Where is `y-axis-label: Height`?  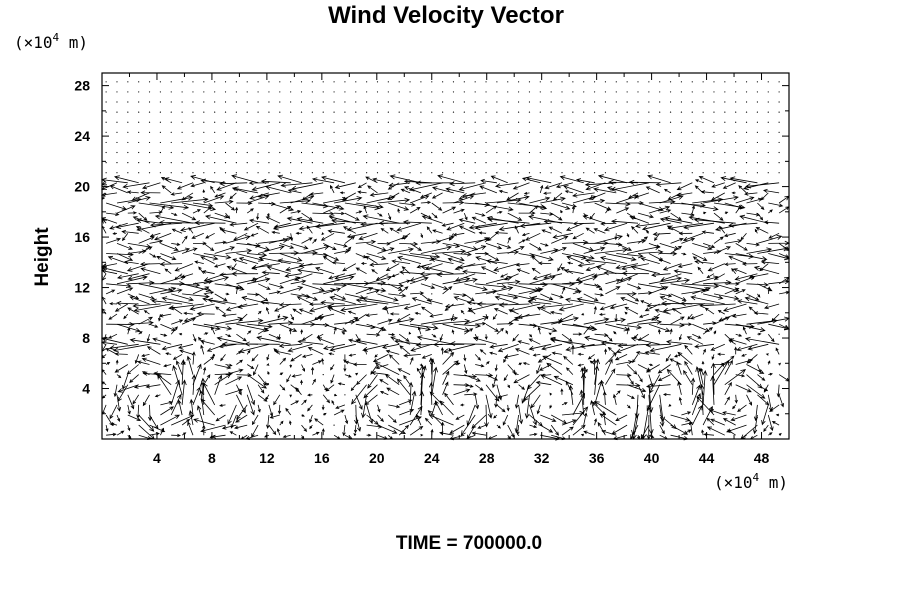 y-axis-label: Height is located at coordinates (42, 257).